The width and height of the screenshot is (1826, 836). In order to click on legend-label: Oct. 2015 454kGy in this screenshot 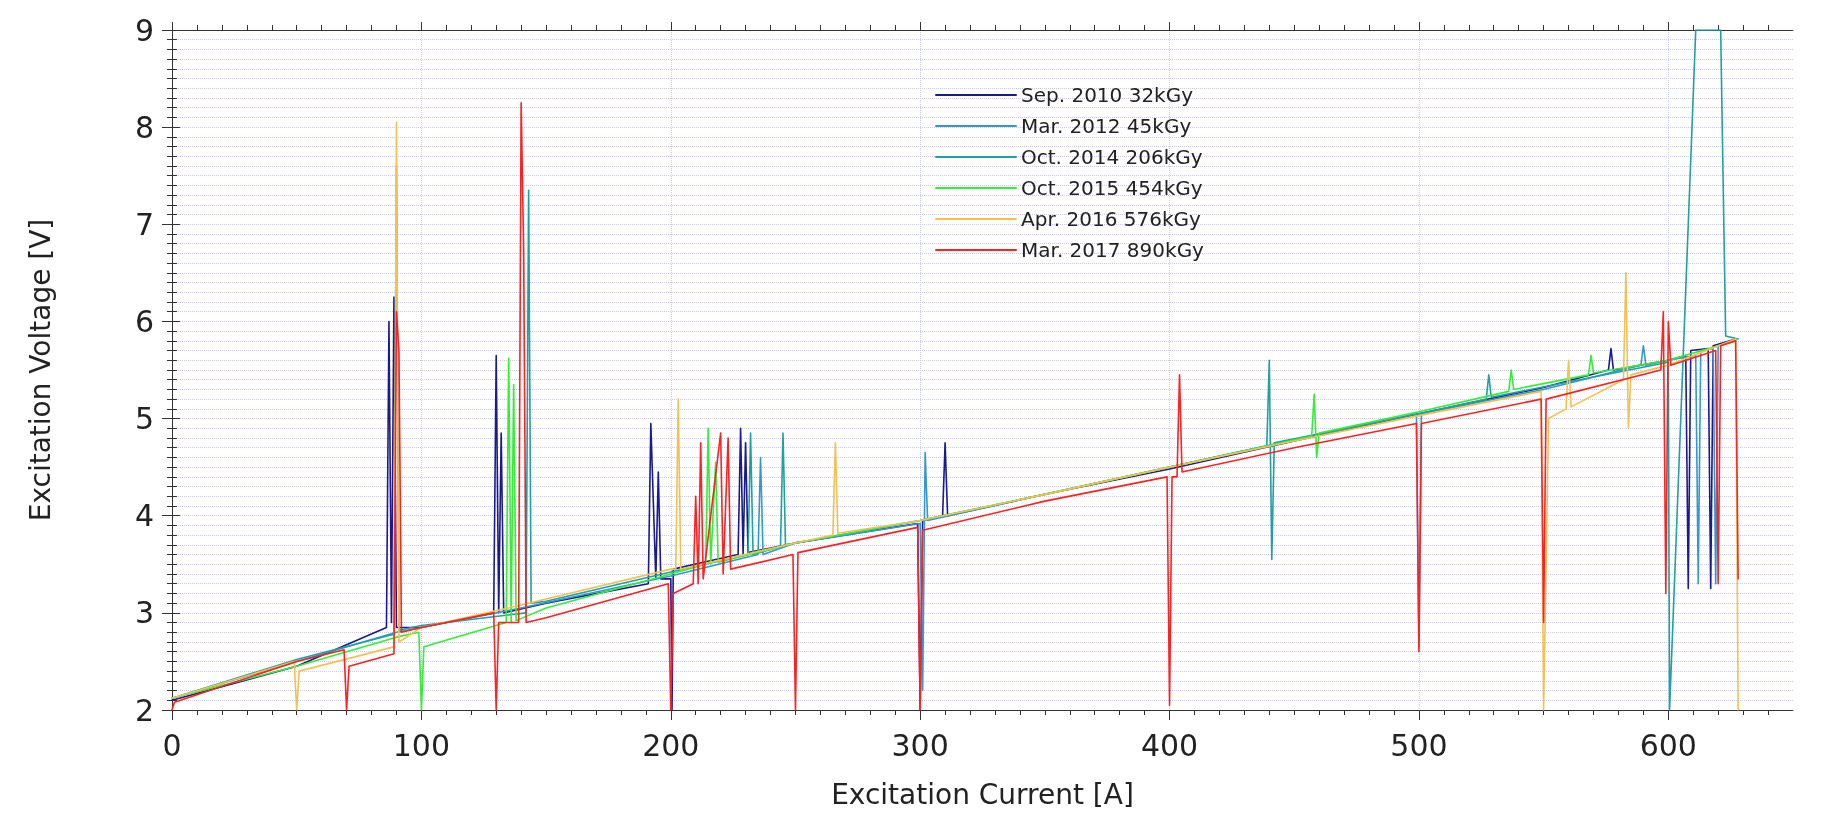, I will do `click(1112, 188)`.